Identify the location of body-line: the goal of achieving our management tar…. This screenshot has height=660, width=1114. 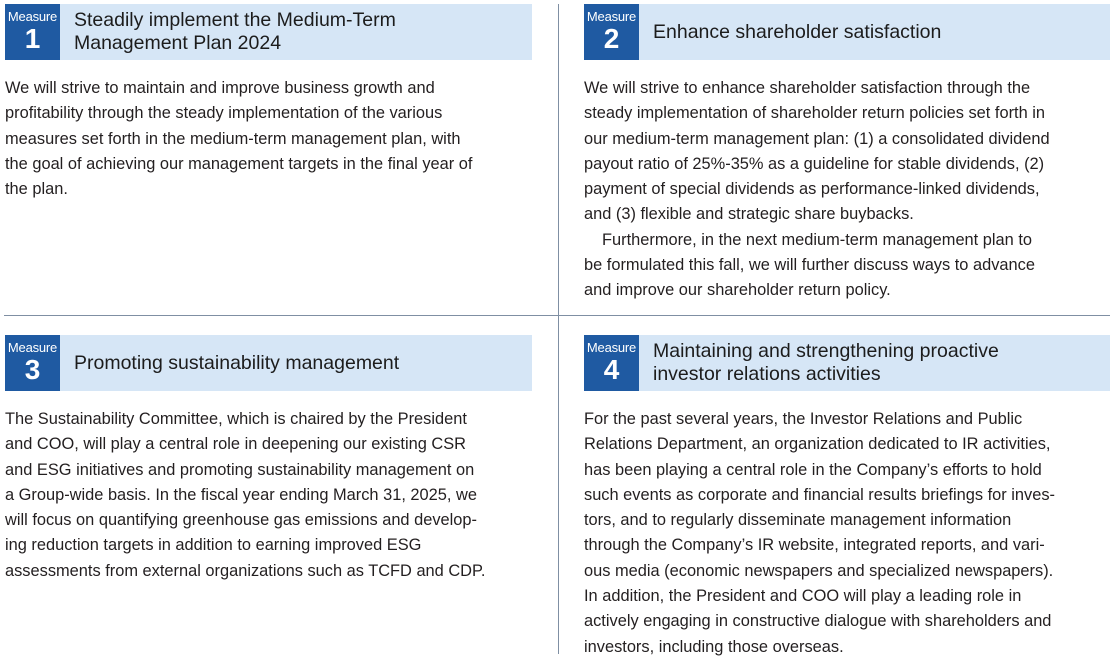
(239, 163).